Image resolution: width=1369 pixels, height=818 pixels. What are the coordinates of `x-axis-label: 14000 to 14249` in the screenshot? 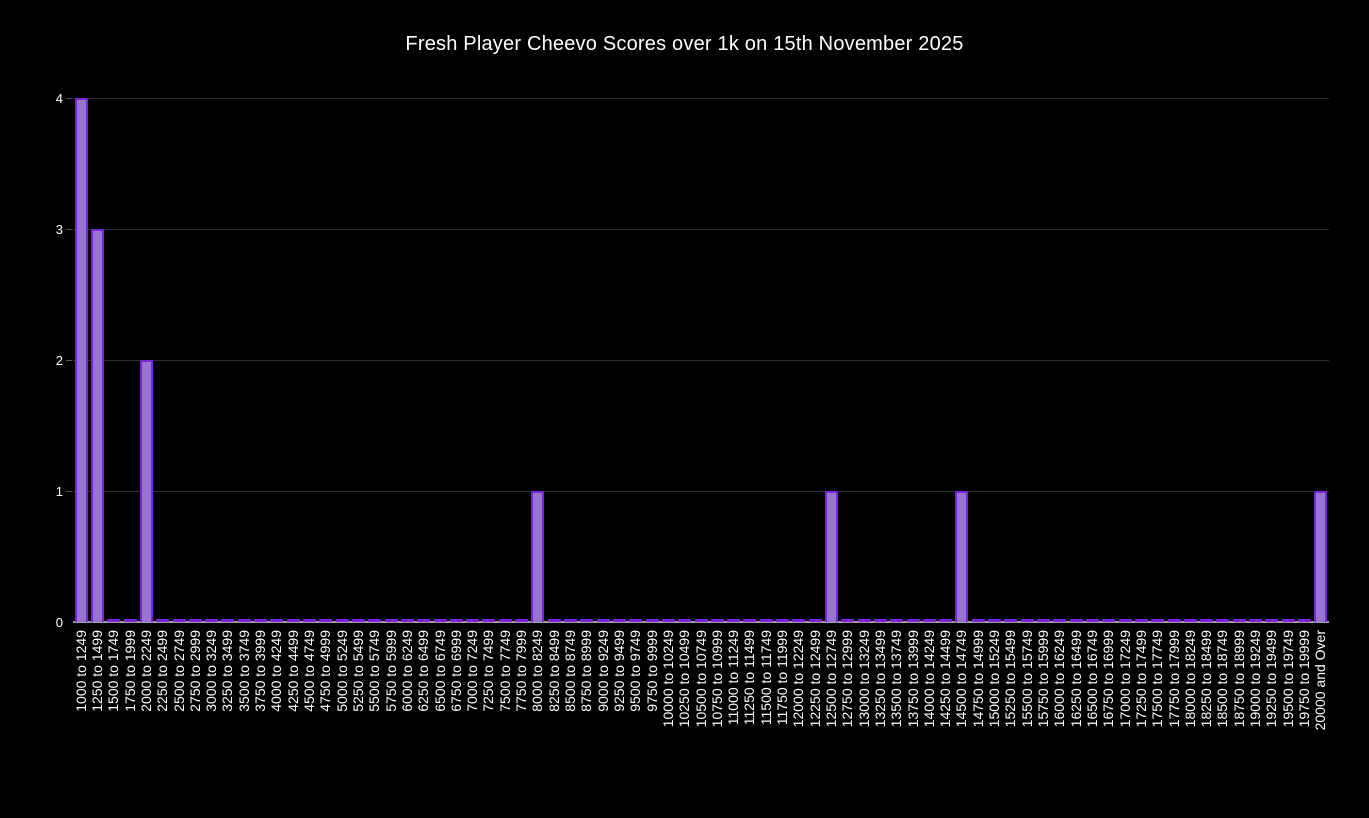 It's located at (928, 679).